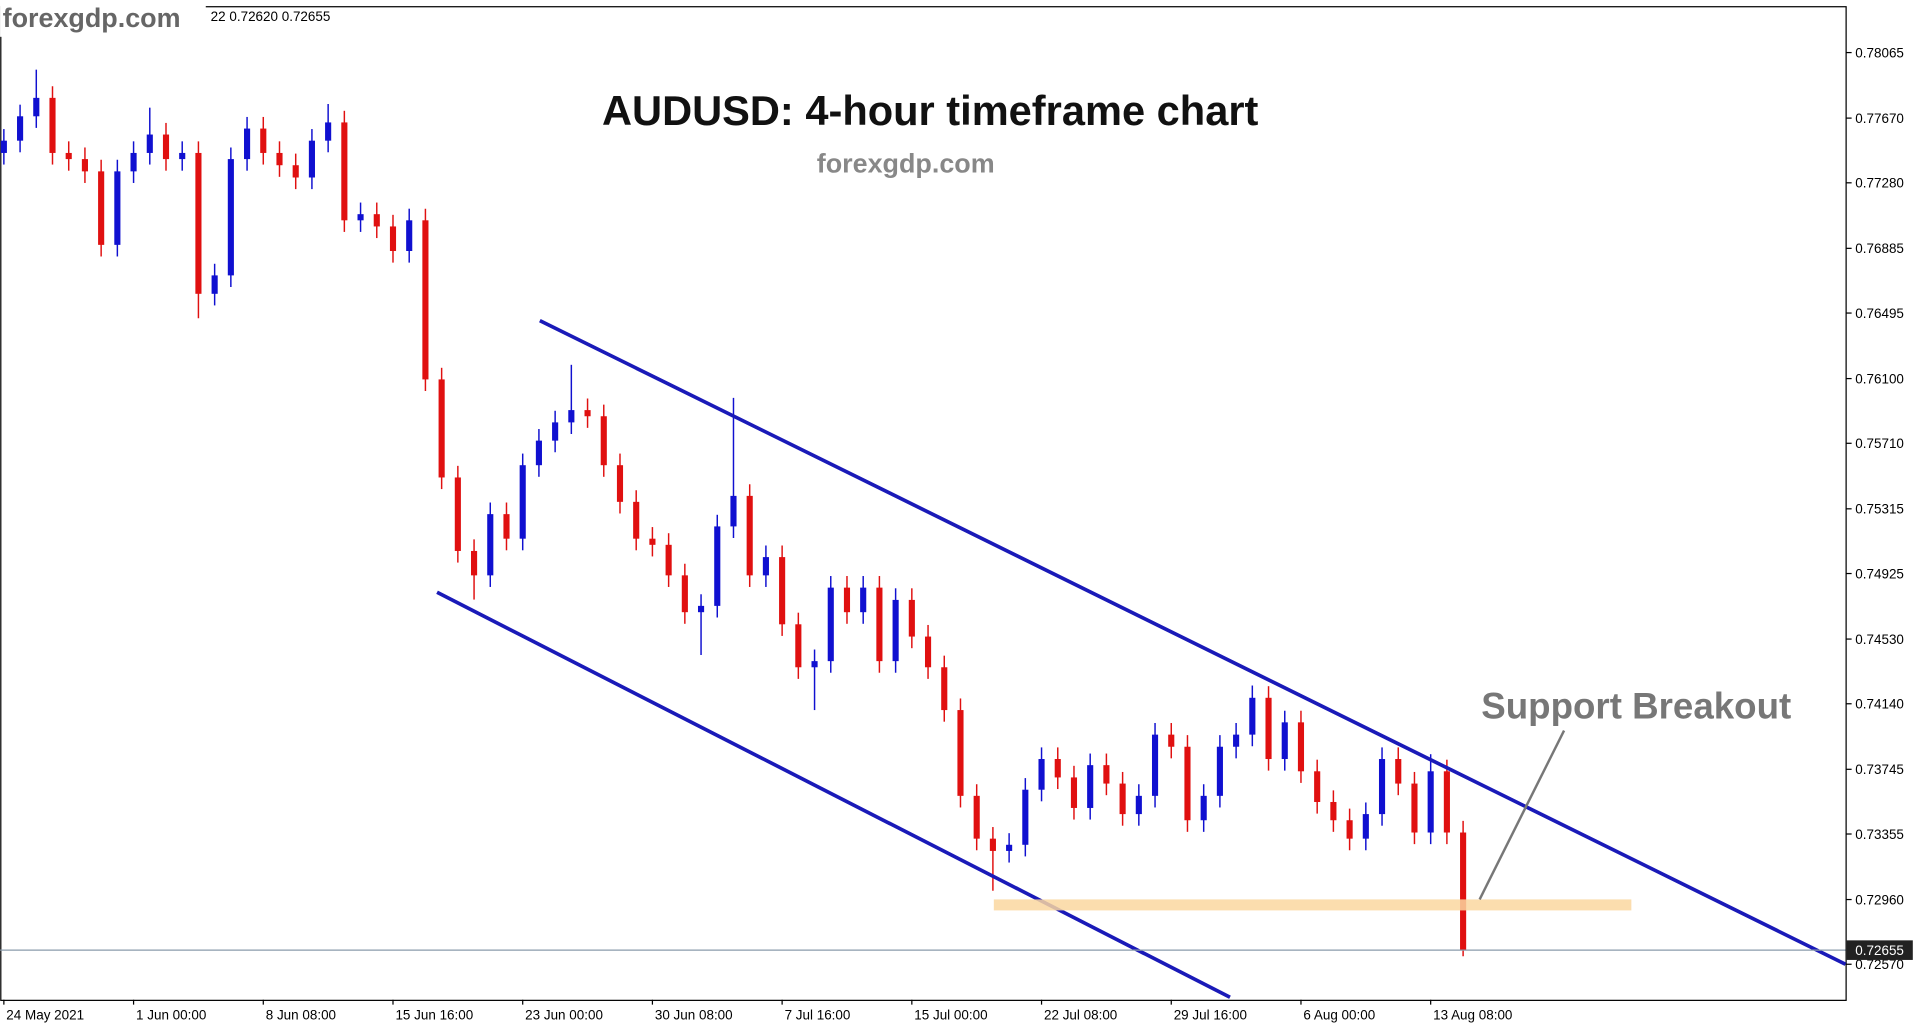 The width and height of the screenshot is (1913, 1023). What do you see at coordinates (1879, 639) in the screenshot?
I see `y-tick-label: 0.74530` at bounding box center [1879, 639].